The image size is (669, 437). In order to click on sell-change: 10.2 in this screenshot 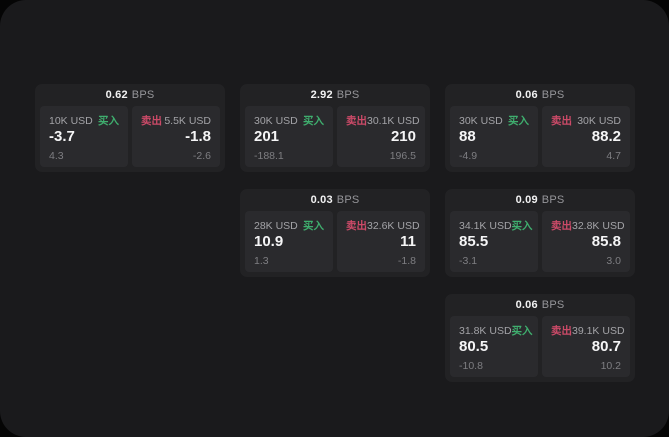, I will do `click(610, 365)`.